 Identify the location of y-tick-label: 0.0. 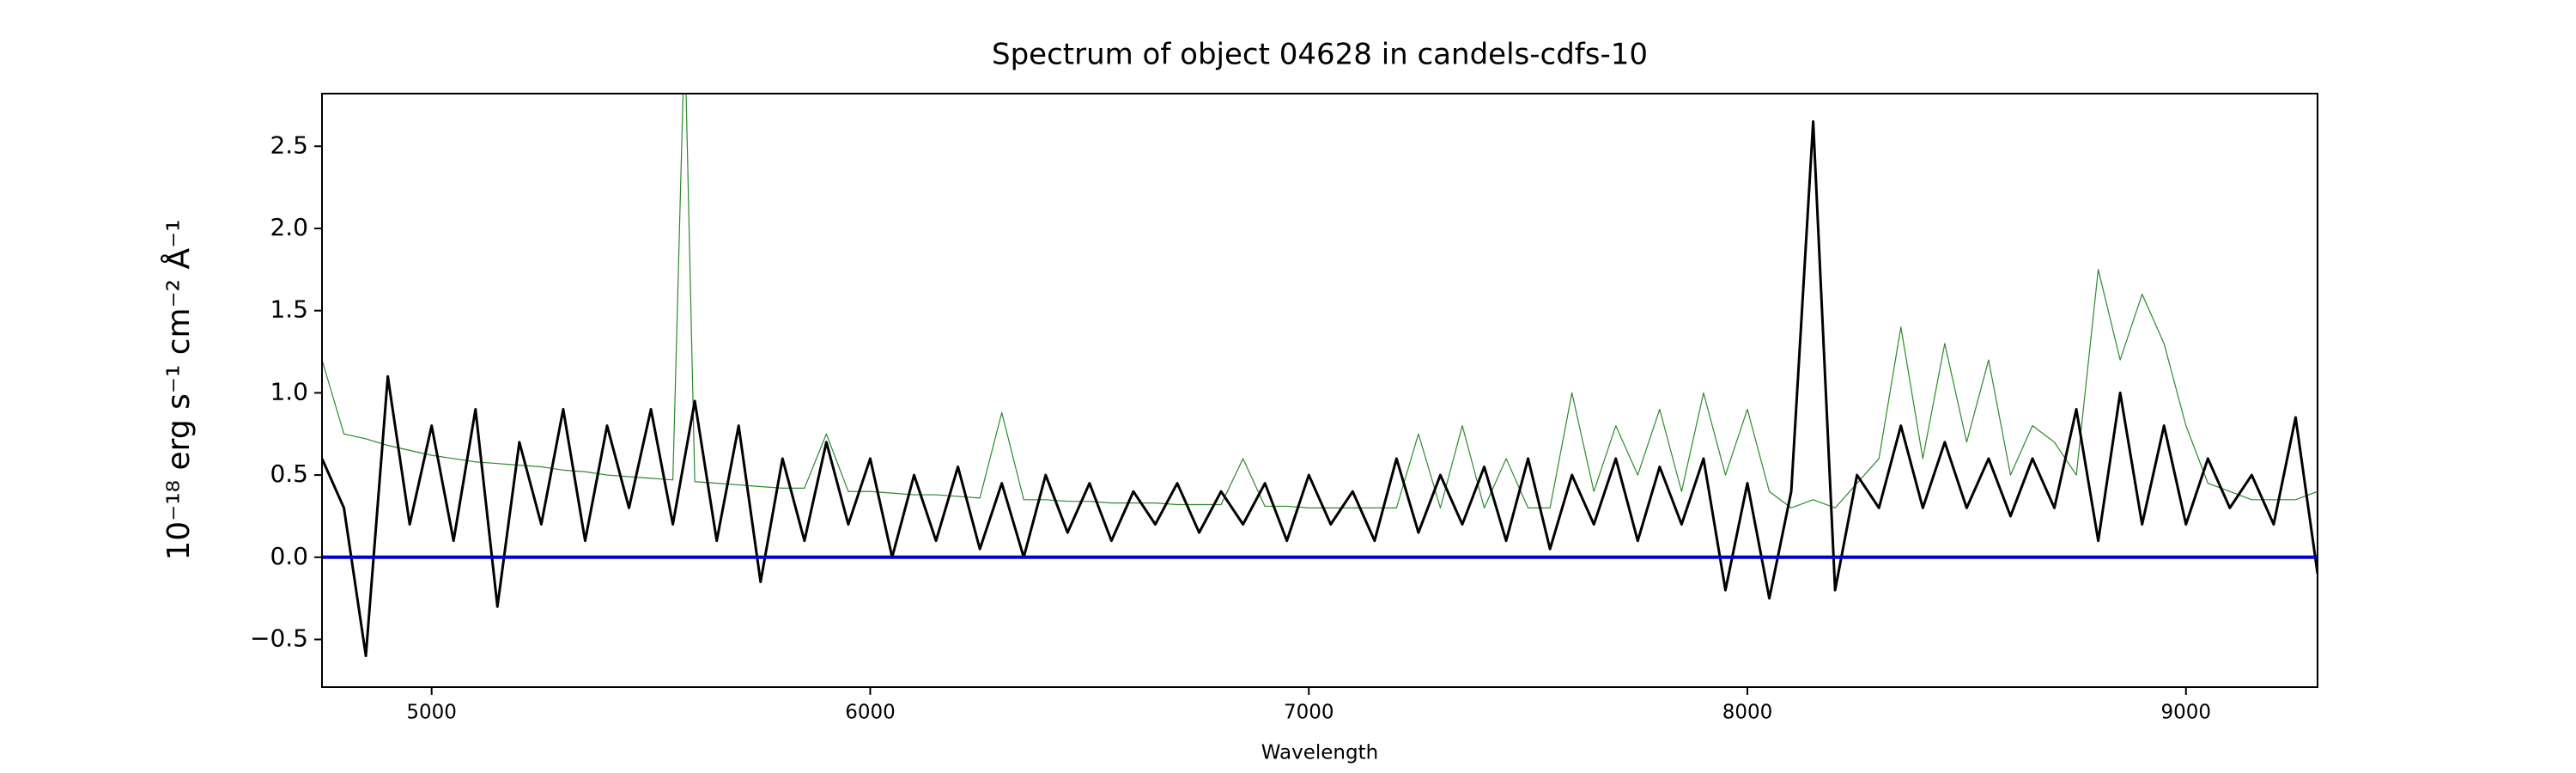
(289, 556).